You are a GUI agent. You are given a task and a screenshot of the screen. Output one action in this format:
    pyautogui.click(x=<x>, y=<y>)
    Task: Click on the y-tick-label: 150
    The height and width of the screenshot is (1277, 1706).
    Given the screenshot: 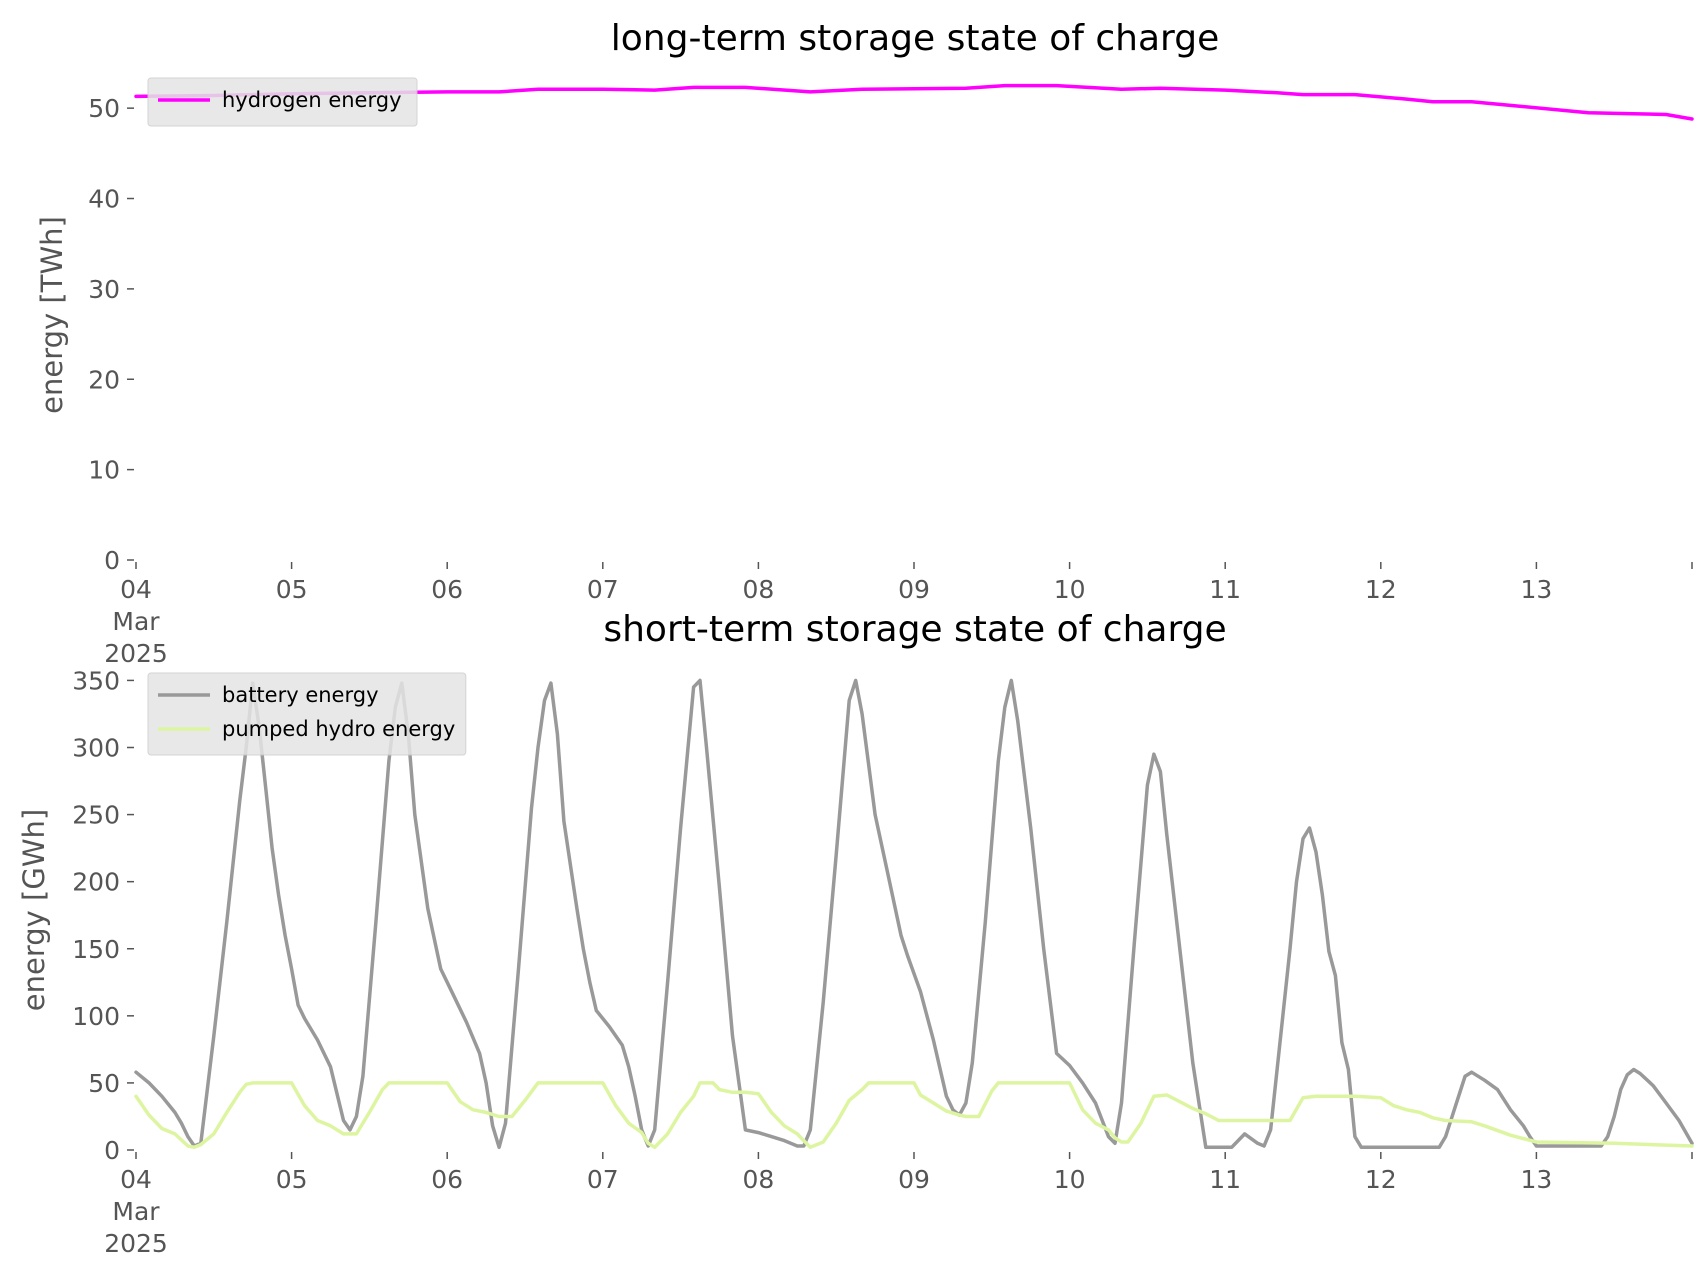 What is the action you would take?
    pyautogui.click(x=96, y=949)
    